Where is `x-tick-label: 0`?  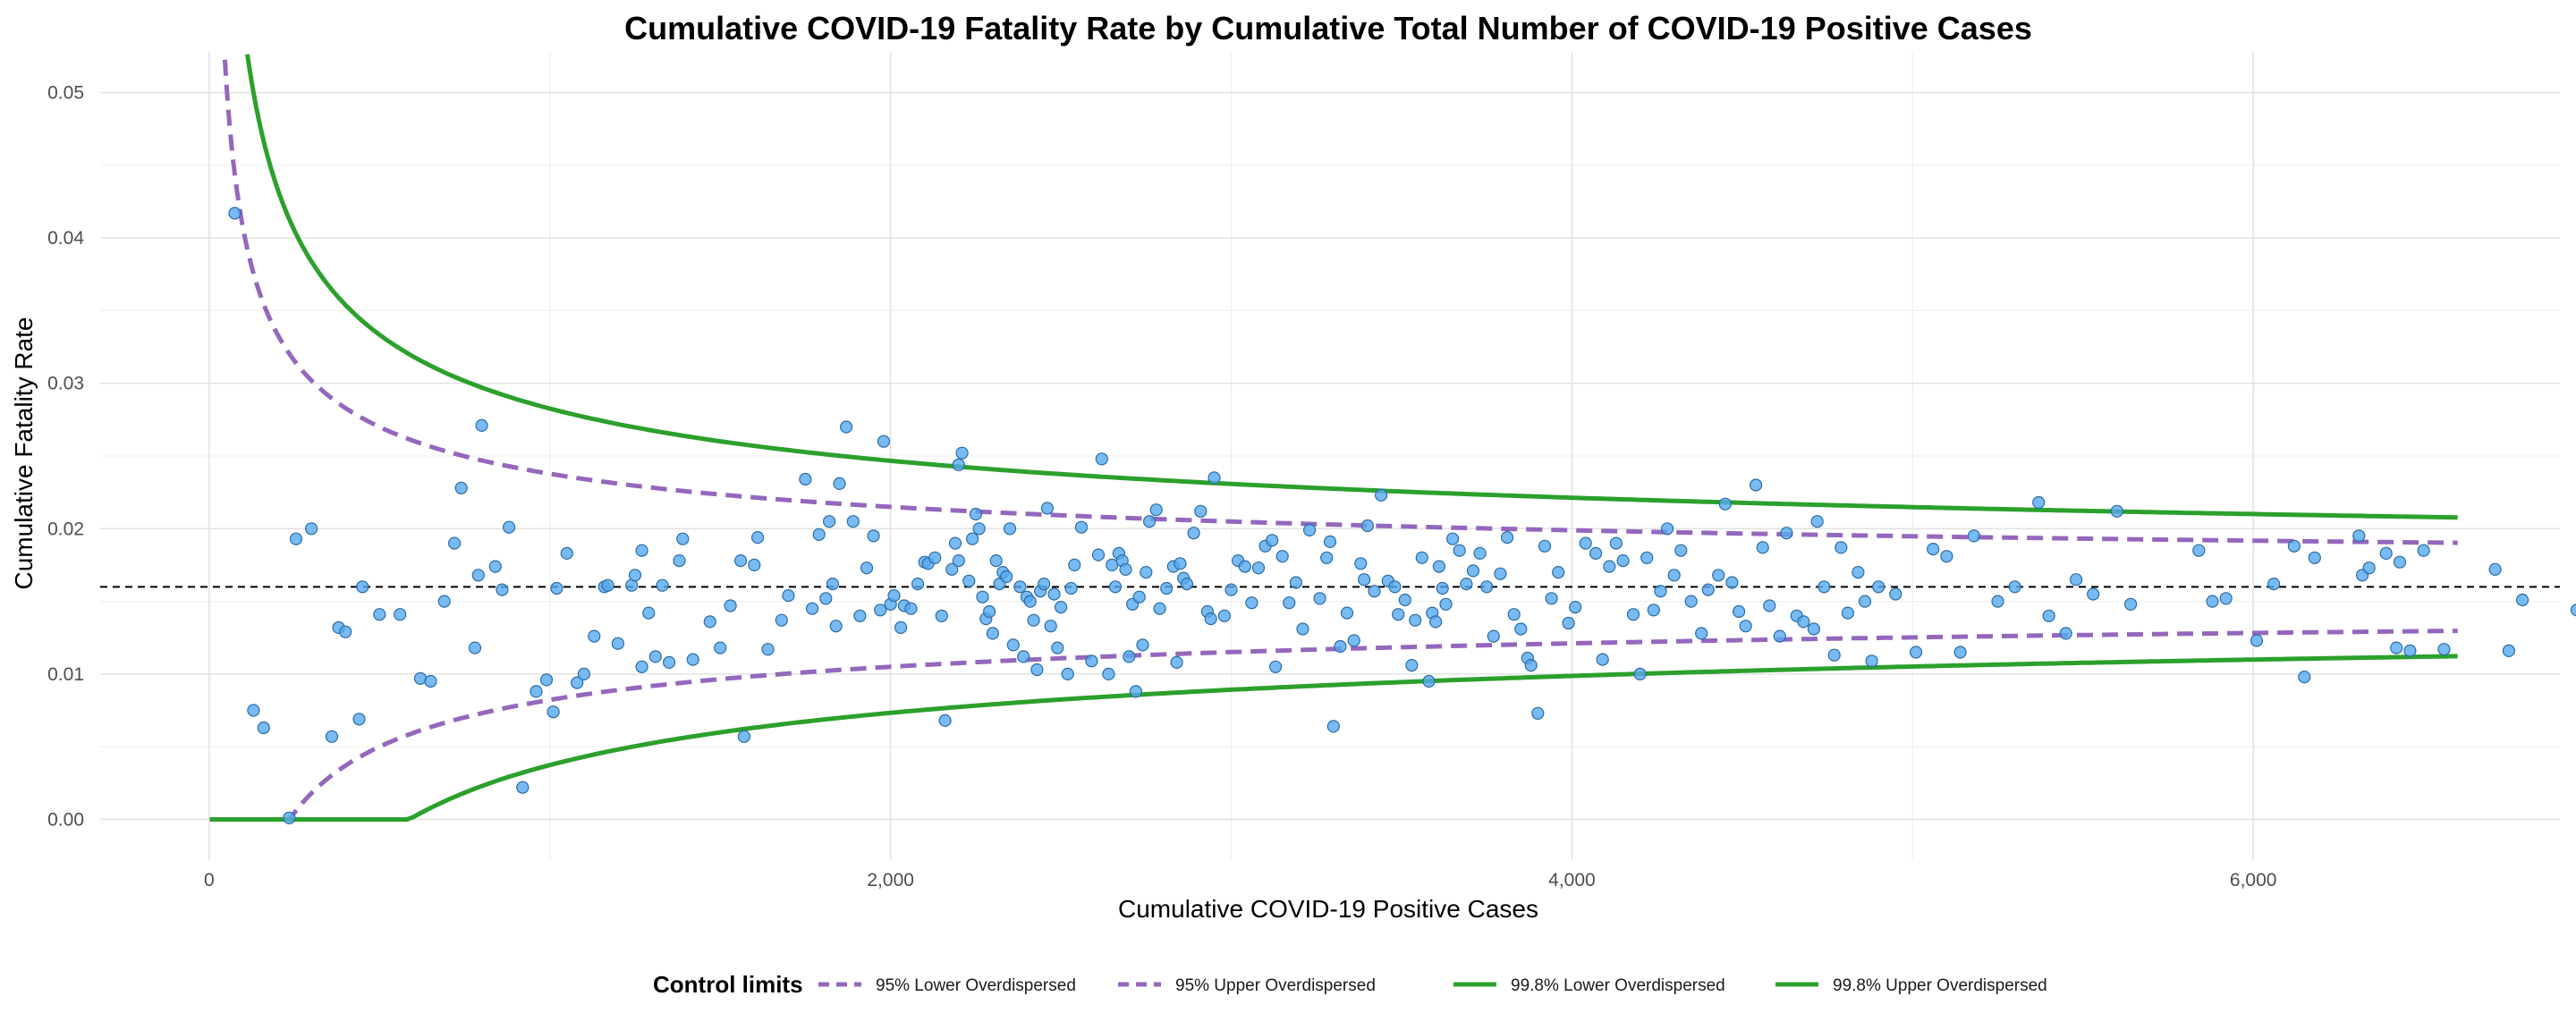
x-tick-label: 0 is located at coordinates (209, 880).